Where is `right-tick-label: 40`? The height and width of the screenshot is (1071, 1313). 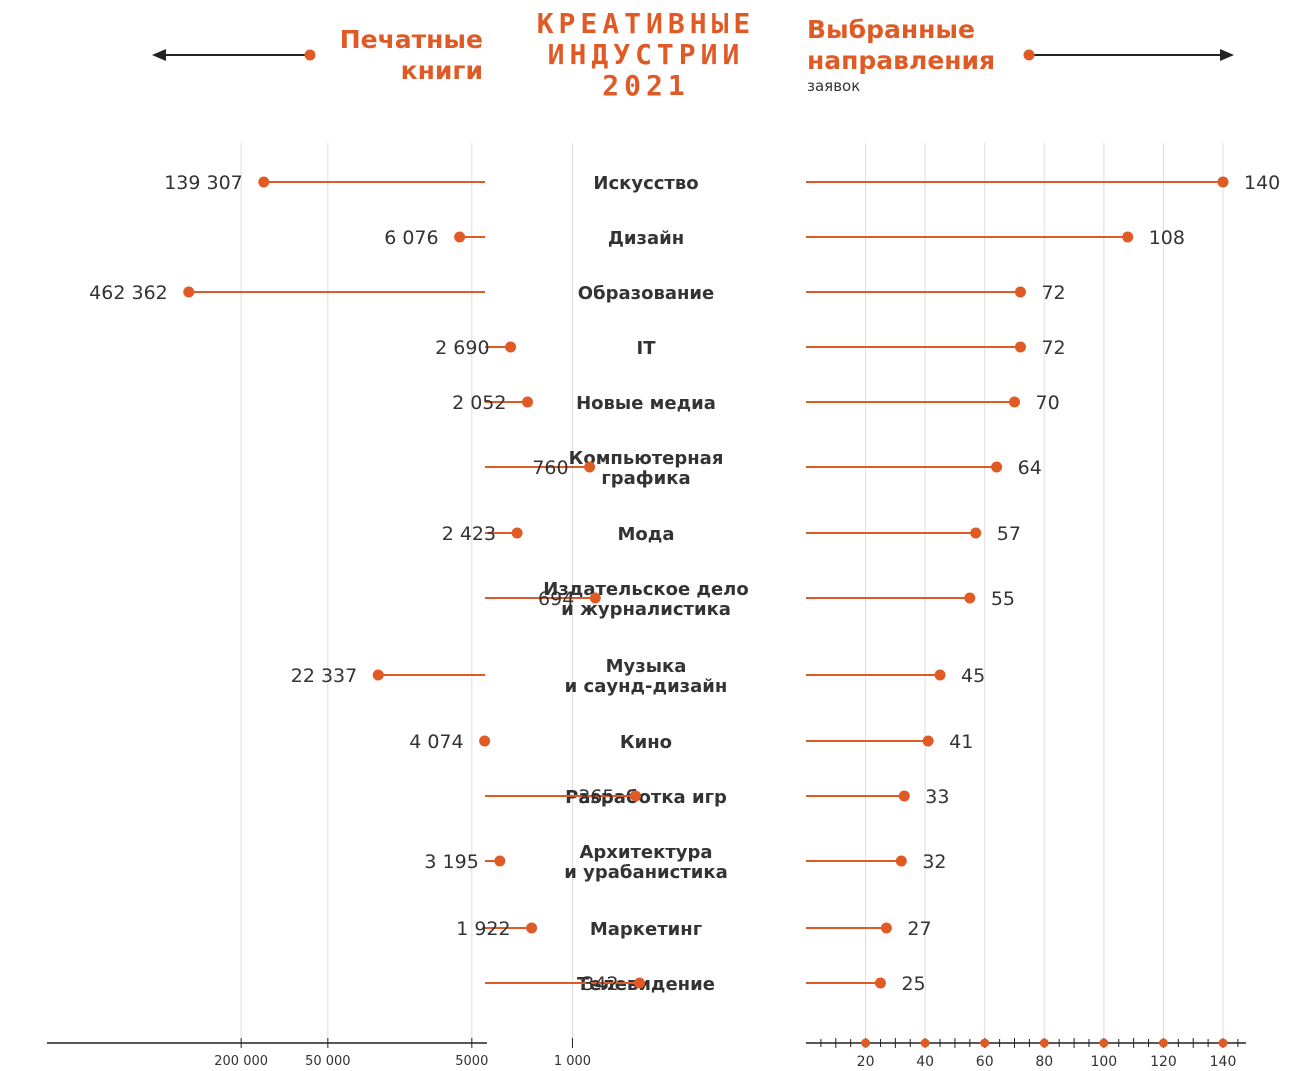 right-tick-label: 40 is located at coordinates (925, 1062).